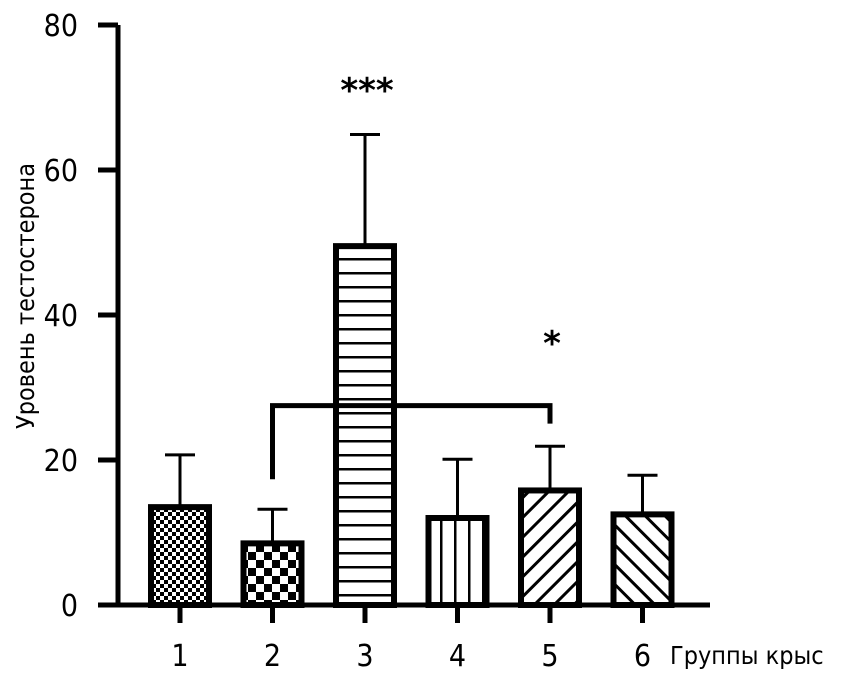 Image resolution: width=851 pixels, height=686 pixels. What do you see at coordinates (61, 461) in the screenshot?
I see `y-tick-label-20: 20` at bounding box center [61, 461].